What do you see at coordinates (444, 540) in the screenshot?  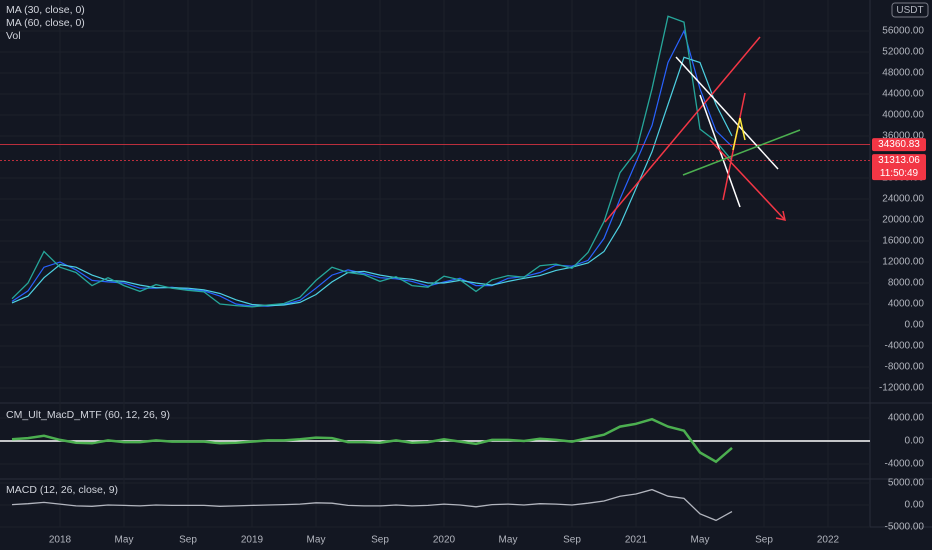 I see `x-tick-label: 2020` at bounding box center [444, 540].